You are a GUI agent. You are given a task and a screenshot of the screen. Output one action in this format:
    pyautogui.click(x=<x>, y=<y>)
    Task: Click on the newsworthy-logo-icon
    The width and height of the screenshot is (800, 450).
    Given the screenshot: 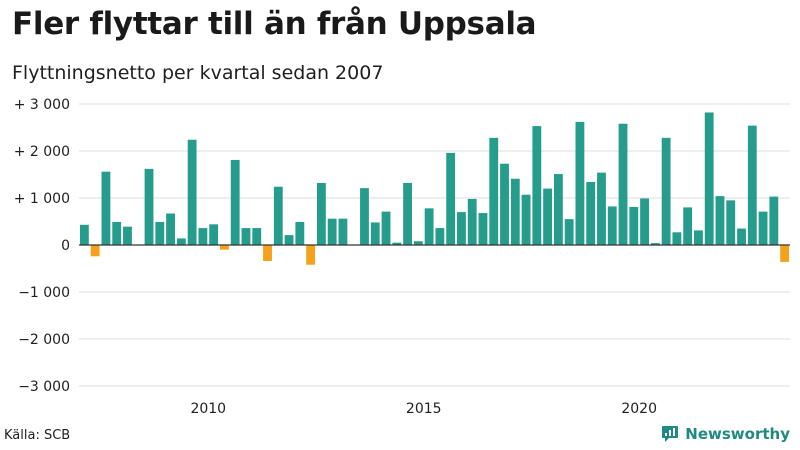 What is the action you would take?
    pyautogui.click(x=670, y=434)
    